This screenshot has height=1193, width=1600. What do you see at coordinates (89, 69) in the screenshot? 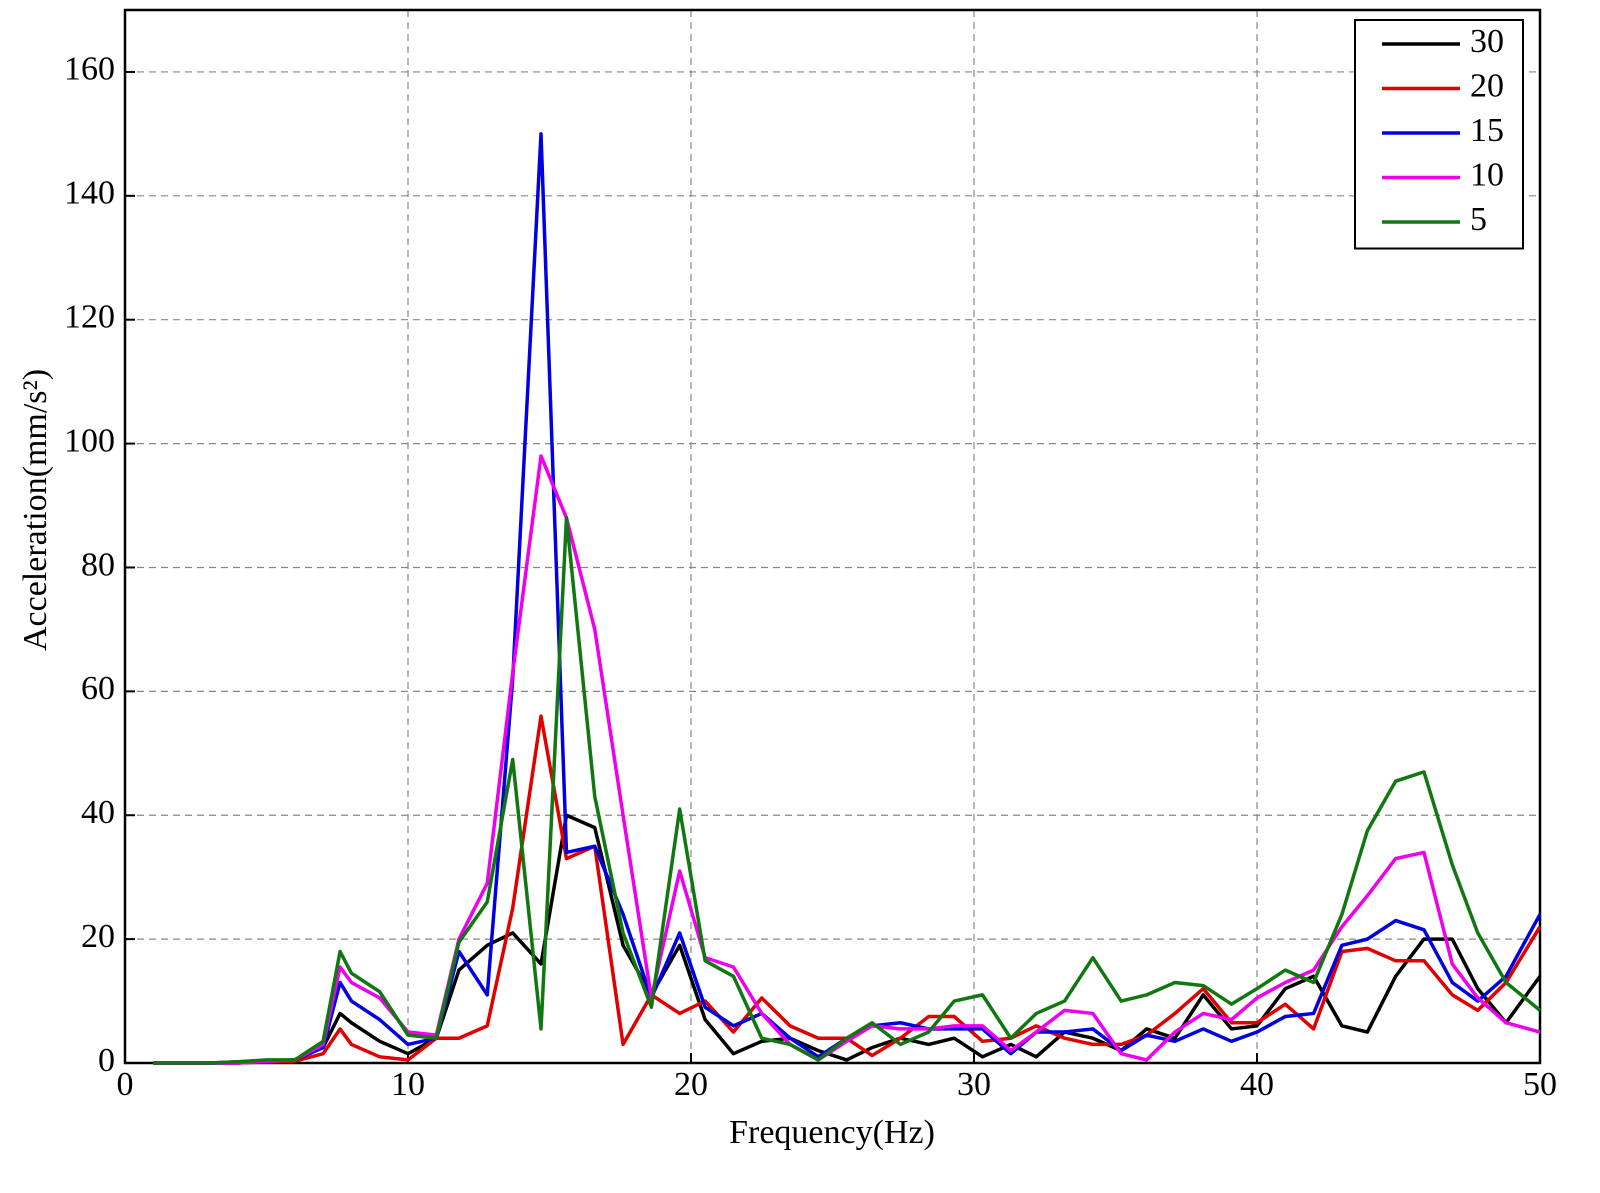
I see `y-tick-label: 160` at bounding box center [89, 69].